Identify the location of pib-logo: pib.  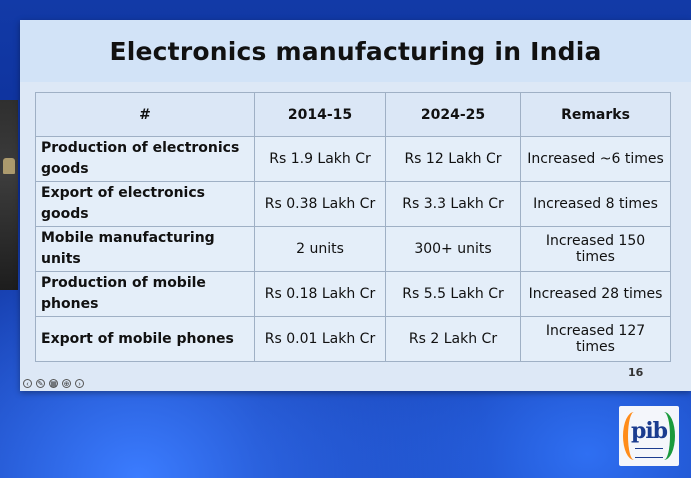
(649, 436).